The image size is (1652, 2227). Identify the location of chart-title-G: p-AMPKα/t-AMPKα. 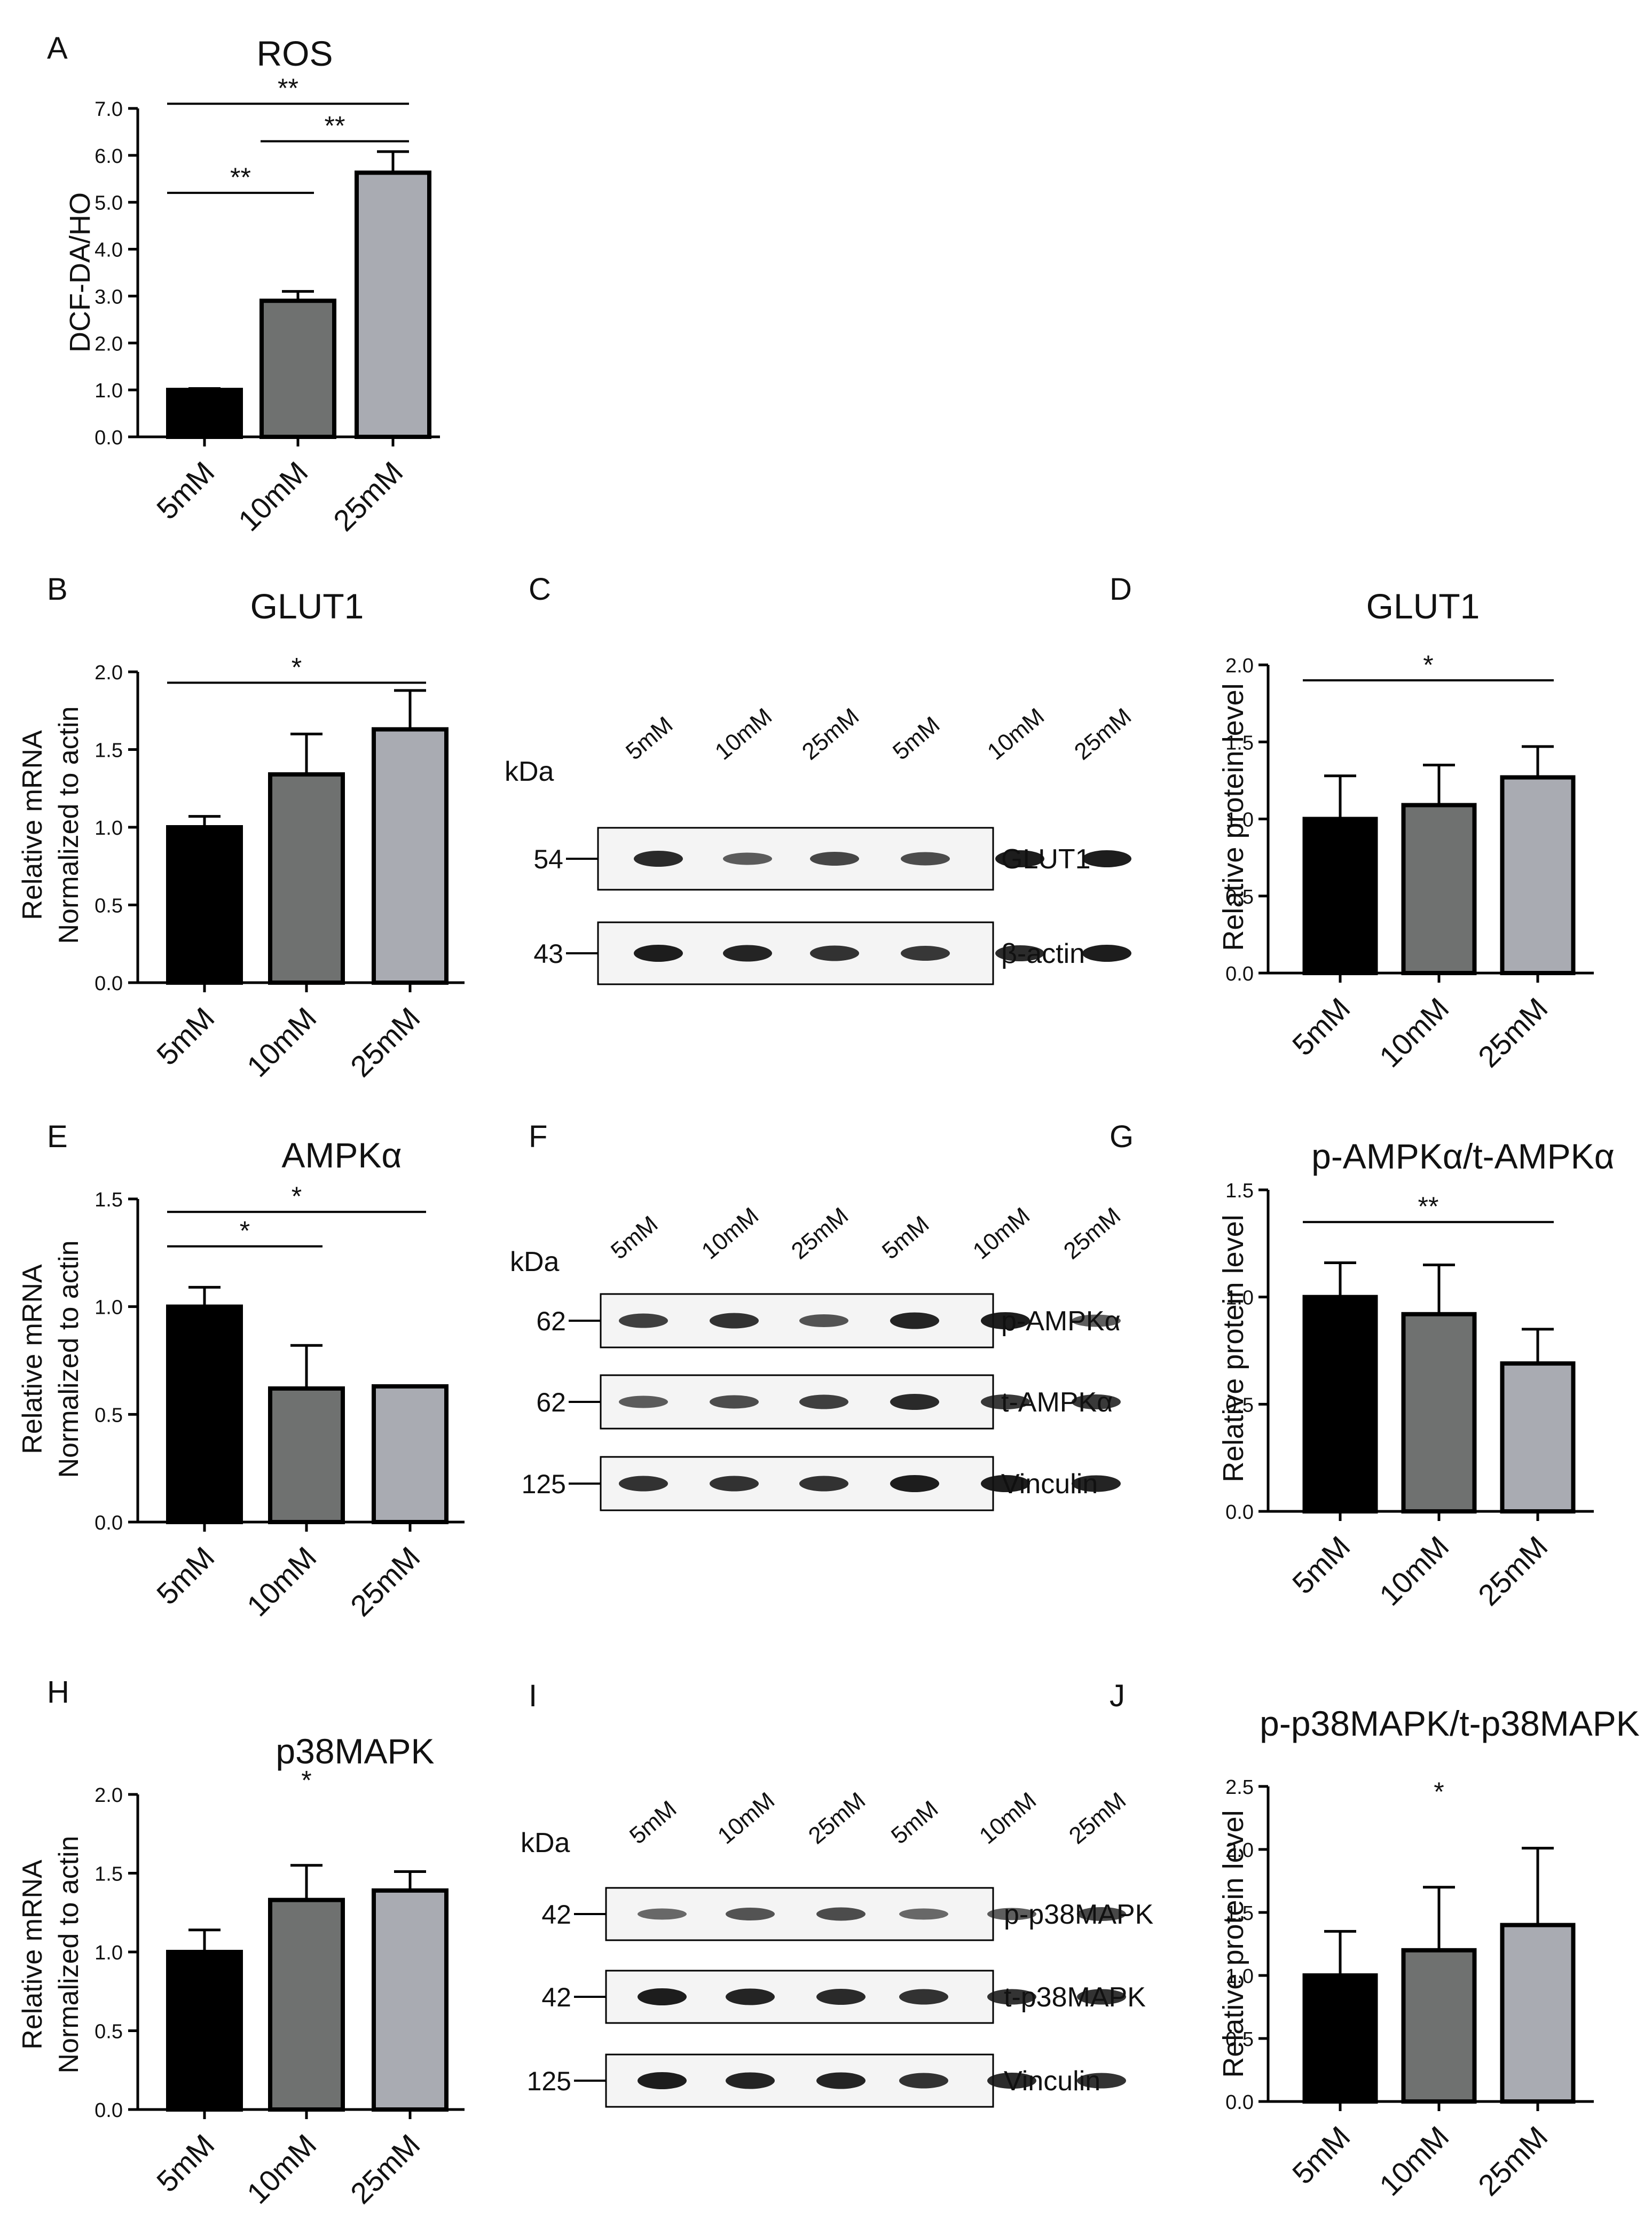
(1463, 1156).